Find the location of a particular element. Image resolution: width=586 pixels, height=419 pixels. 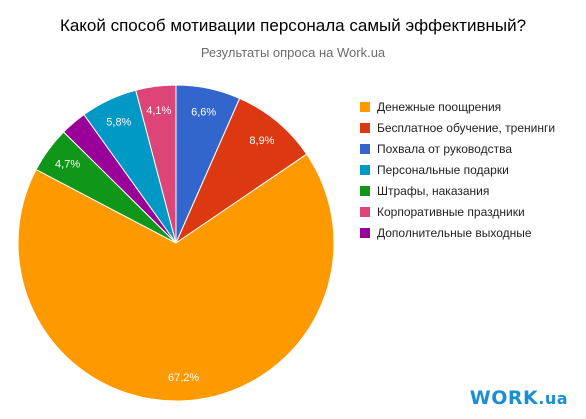

legend-item: Корпоративные праздники is located at coordinates (457, 211).